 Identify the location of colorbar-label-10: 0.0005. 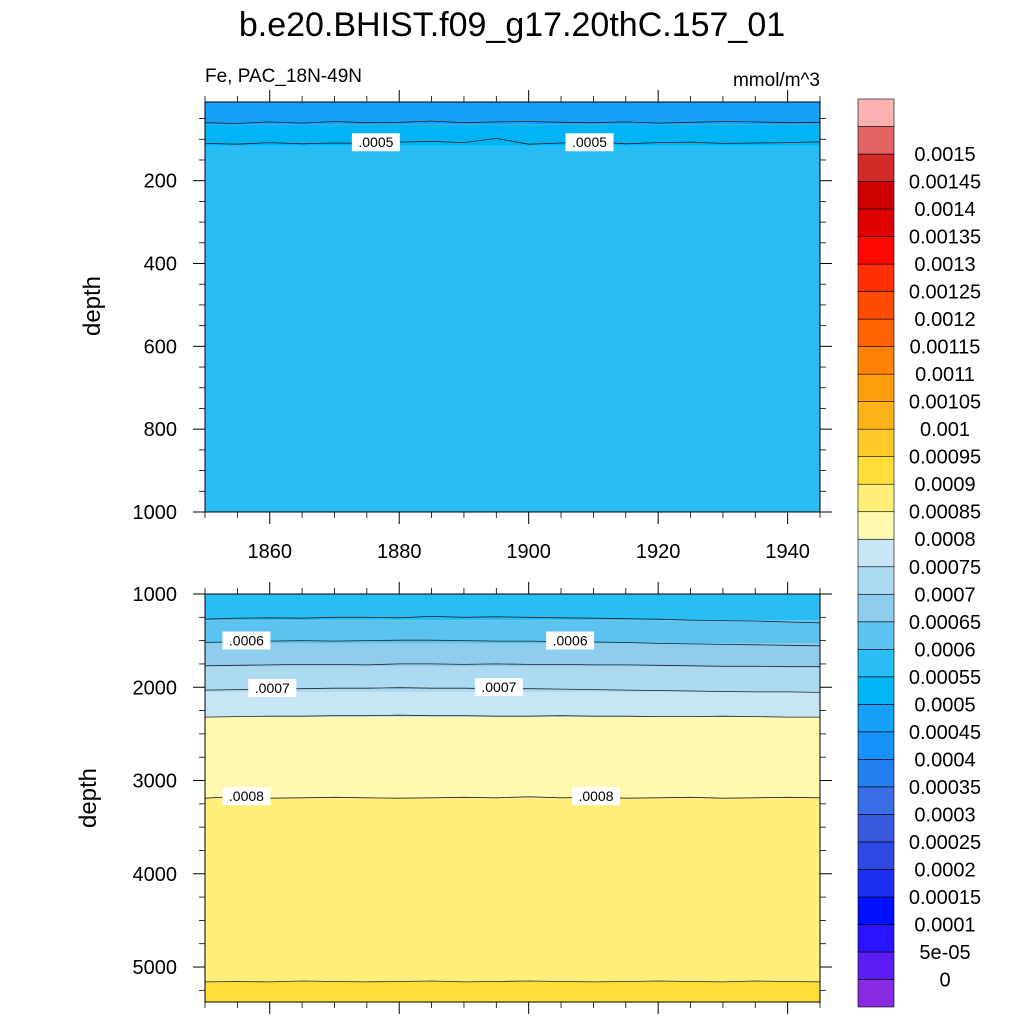
(944, 705).